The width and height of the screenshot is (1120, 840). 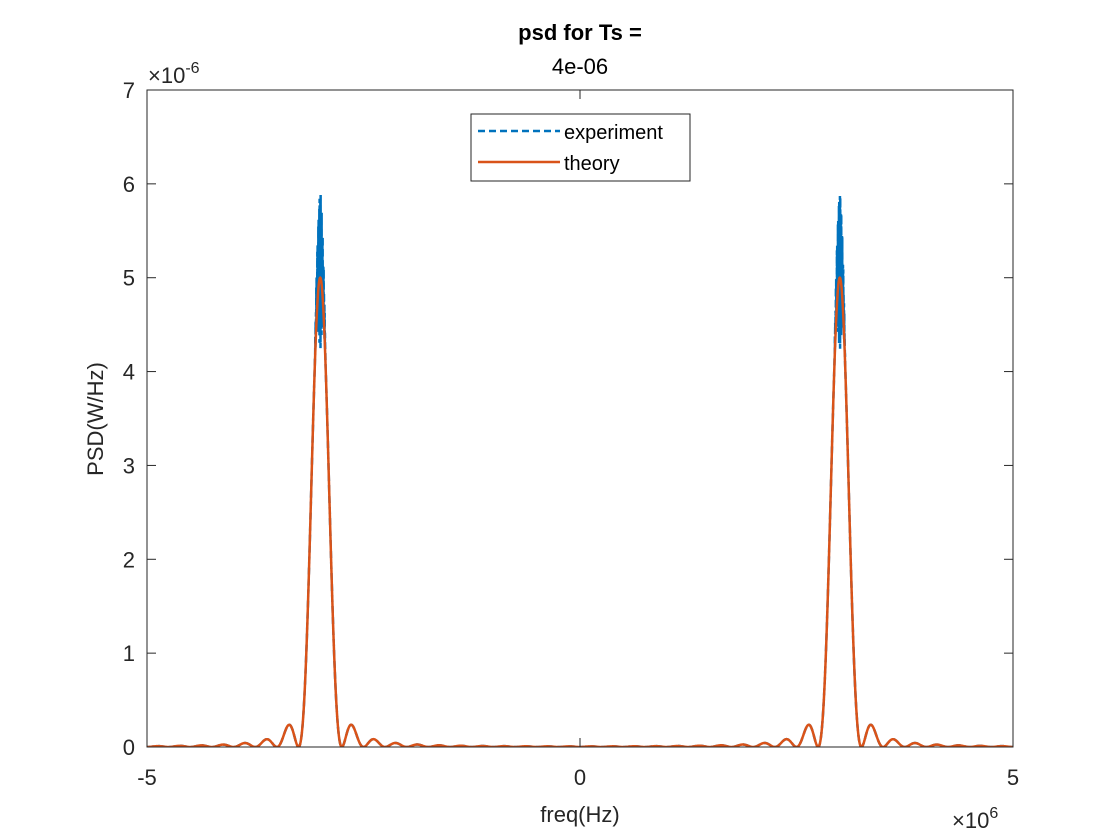 I want to click on y-tick-label: 5, so click(x=129, y=278).